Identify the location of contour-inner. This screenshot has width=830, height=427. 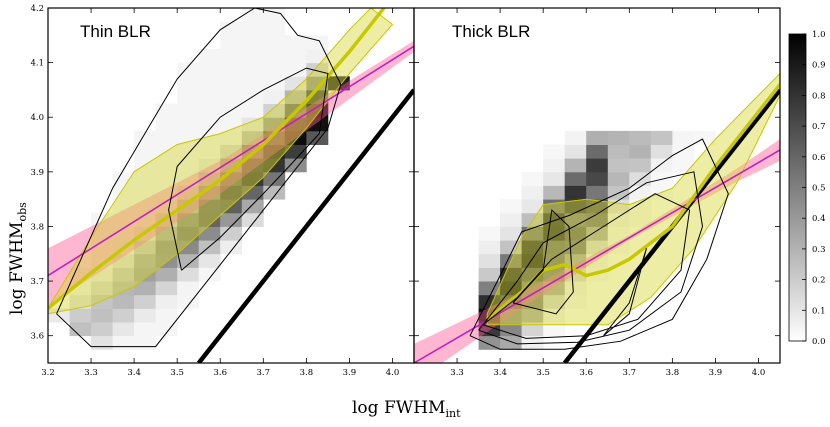
(248, 169).